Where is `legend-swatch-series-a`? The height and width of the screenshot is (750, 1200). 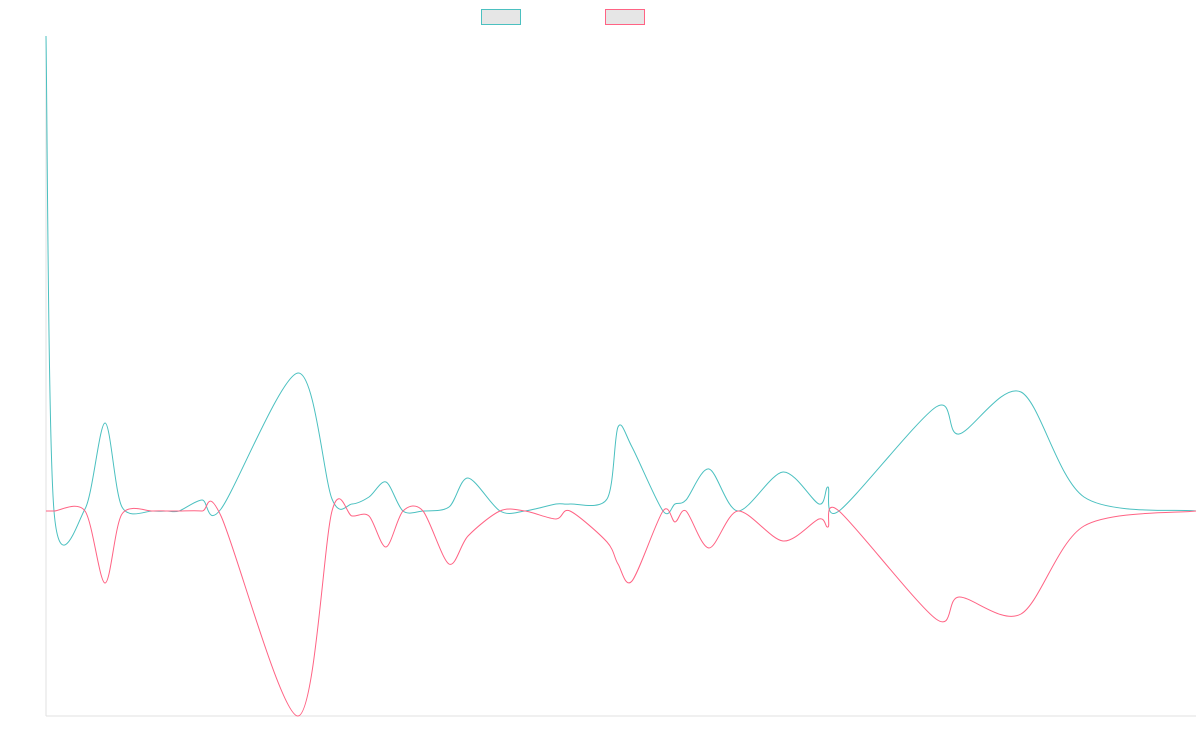
legend-swatch-series-a is located at coordinates (501, 17).